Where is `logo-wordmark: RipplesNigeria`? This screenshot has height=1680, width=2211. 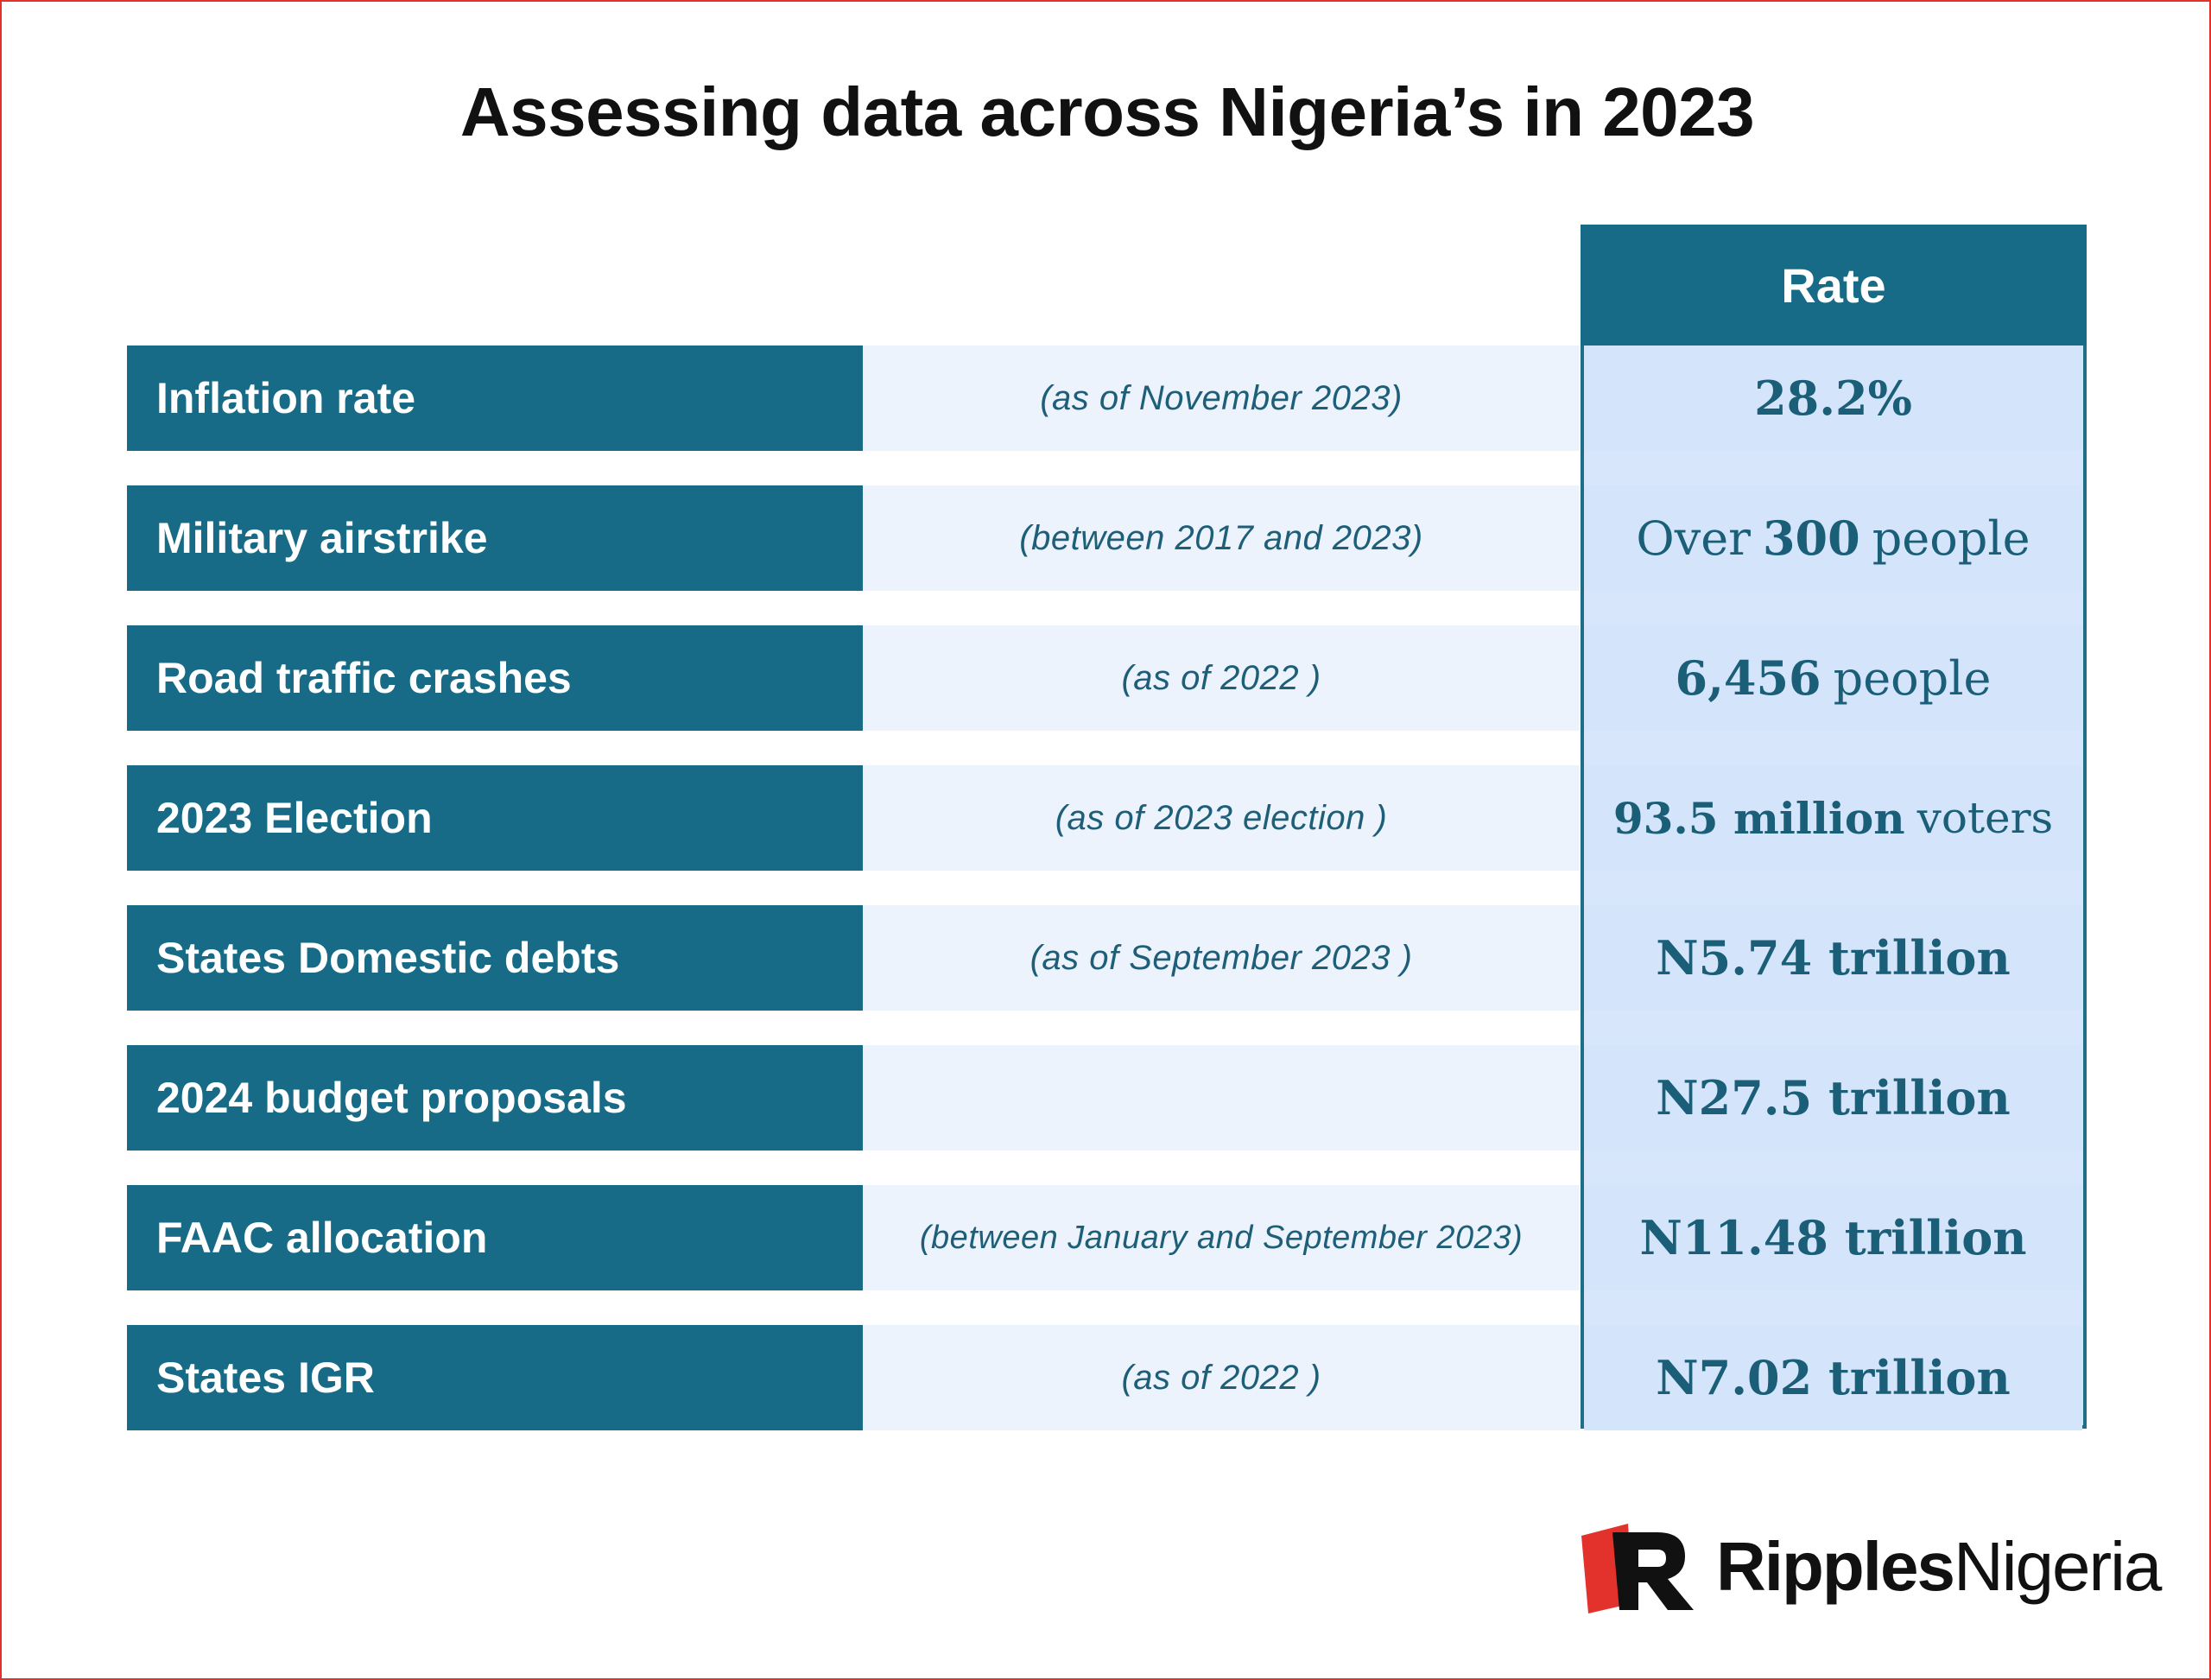
logo-wordmark: RipplesNigeria is located at coordinates (1939, 1567).